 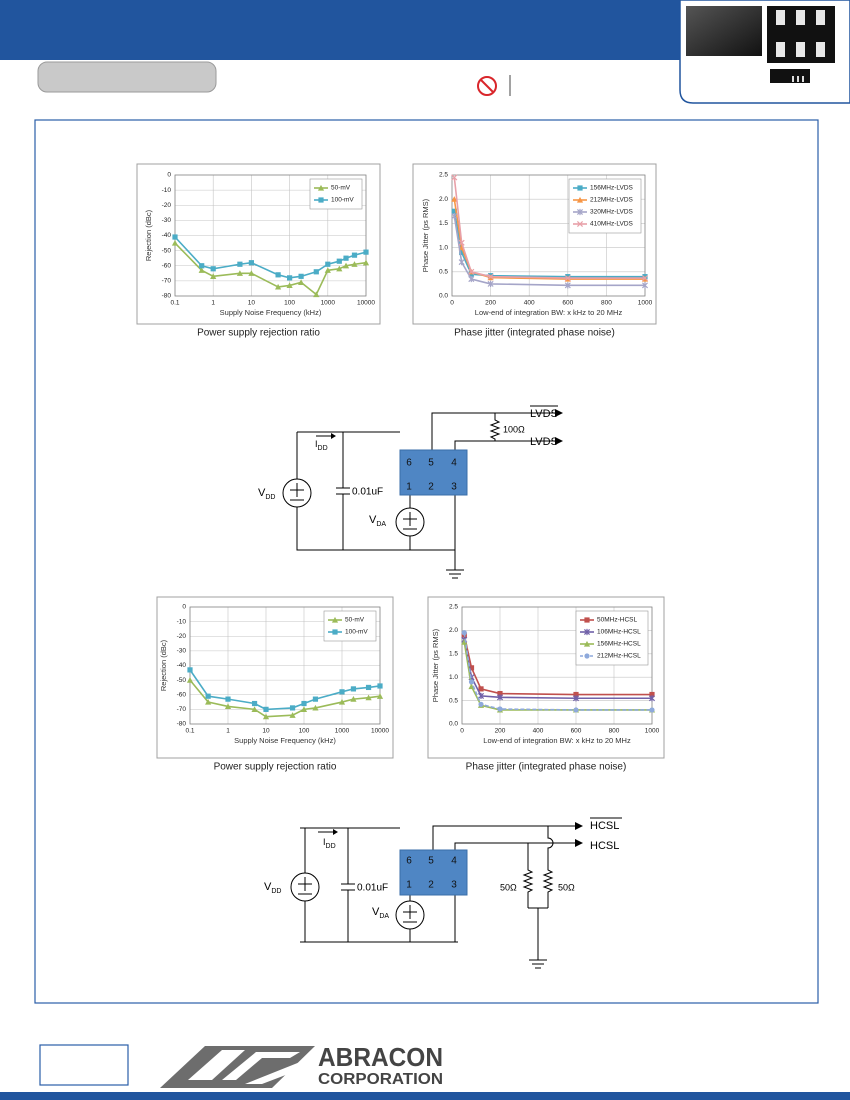 What do you see at coordinates (801, 44) in the screenshot?
I see `chip-pads` at bounding box center [801, 44].